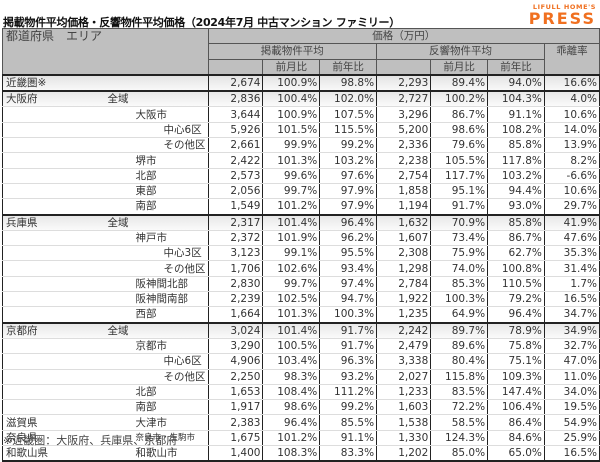 This screenshot has height=462, width=600. I want to click on cell-response-mom: 89.6%, so click(459, 346).